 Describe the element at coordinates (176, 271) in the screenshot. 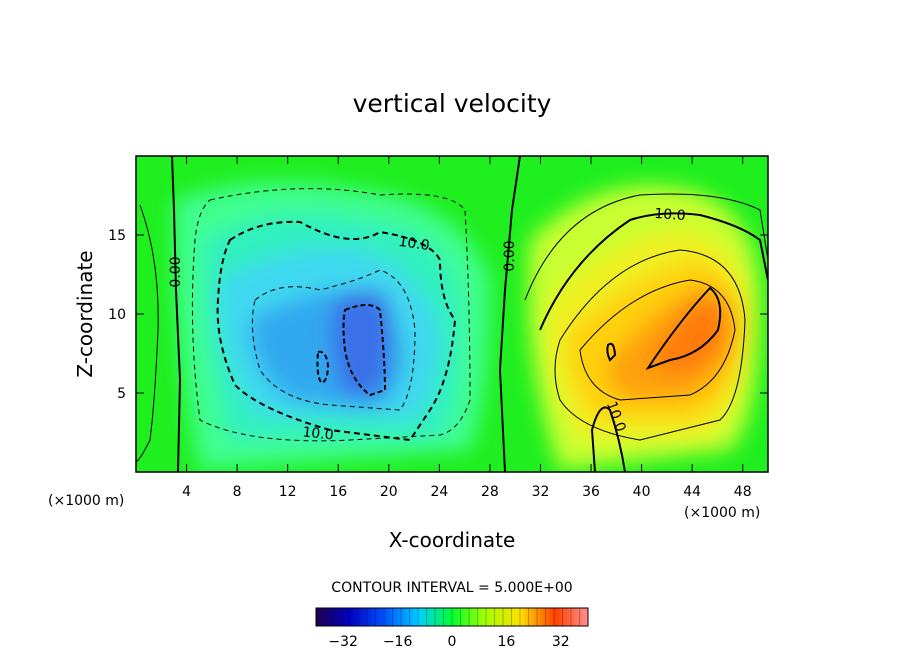

I see `contour-label-zero-left: 0.00` at that location.